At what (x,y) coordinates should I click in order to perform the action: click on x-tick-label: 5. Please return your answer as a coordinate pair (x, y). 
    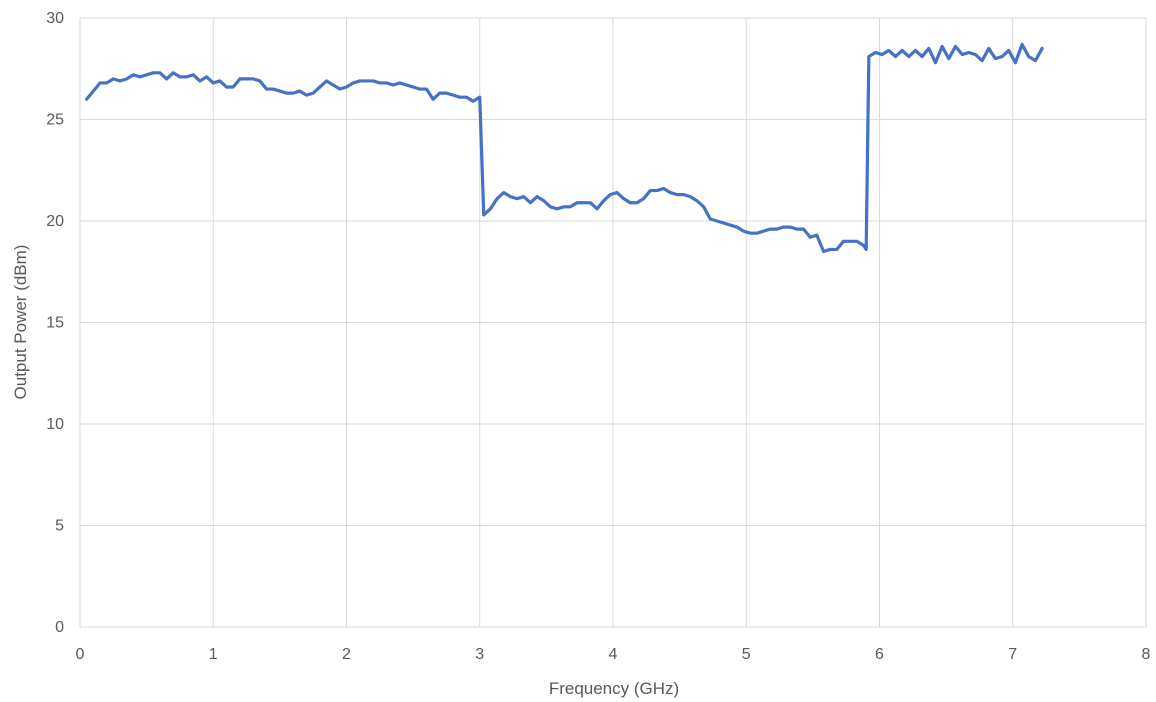
    Looking at the image, I should click on (746, 654).